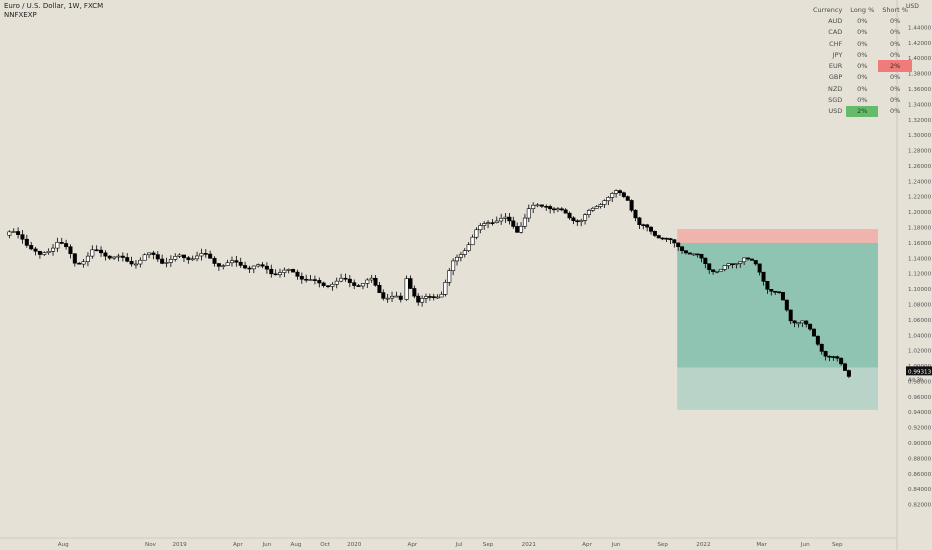 The height and width of the screenshot is (550, 932). What do you see at coordinates (860, 99) in the screenshot?
I see `table-row: SGD 0% 0%` at bounding box center [860, 99].